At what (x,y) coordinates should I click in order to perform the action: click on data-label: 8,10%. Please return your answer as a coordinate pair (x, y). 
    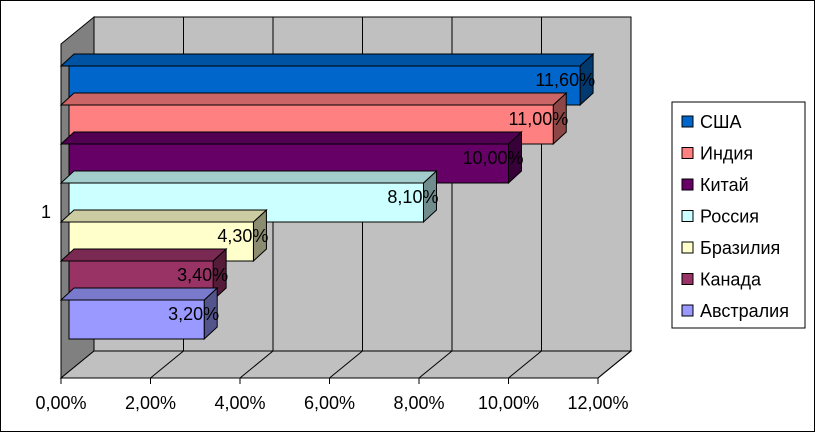
    Looking at the image, I should click on (412, 197).